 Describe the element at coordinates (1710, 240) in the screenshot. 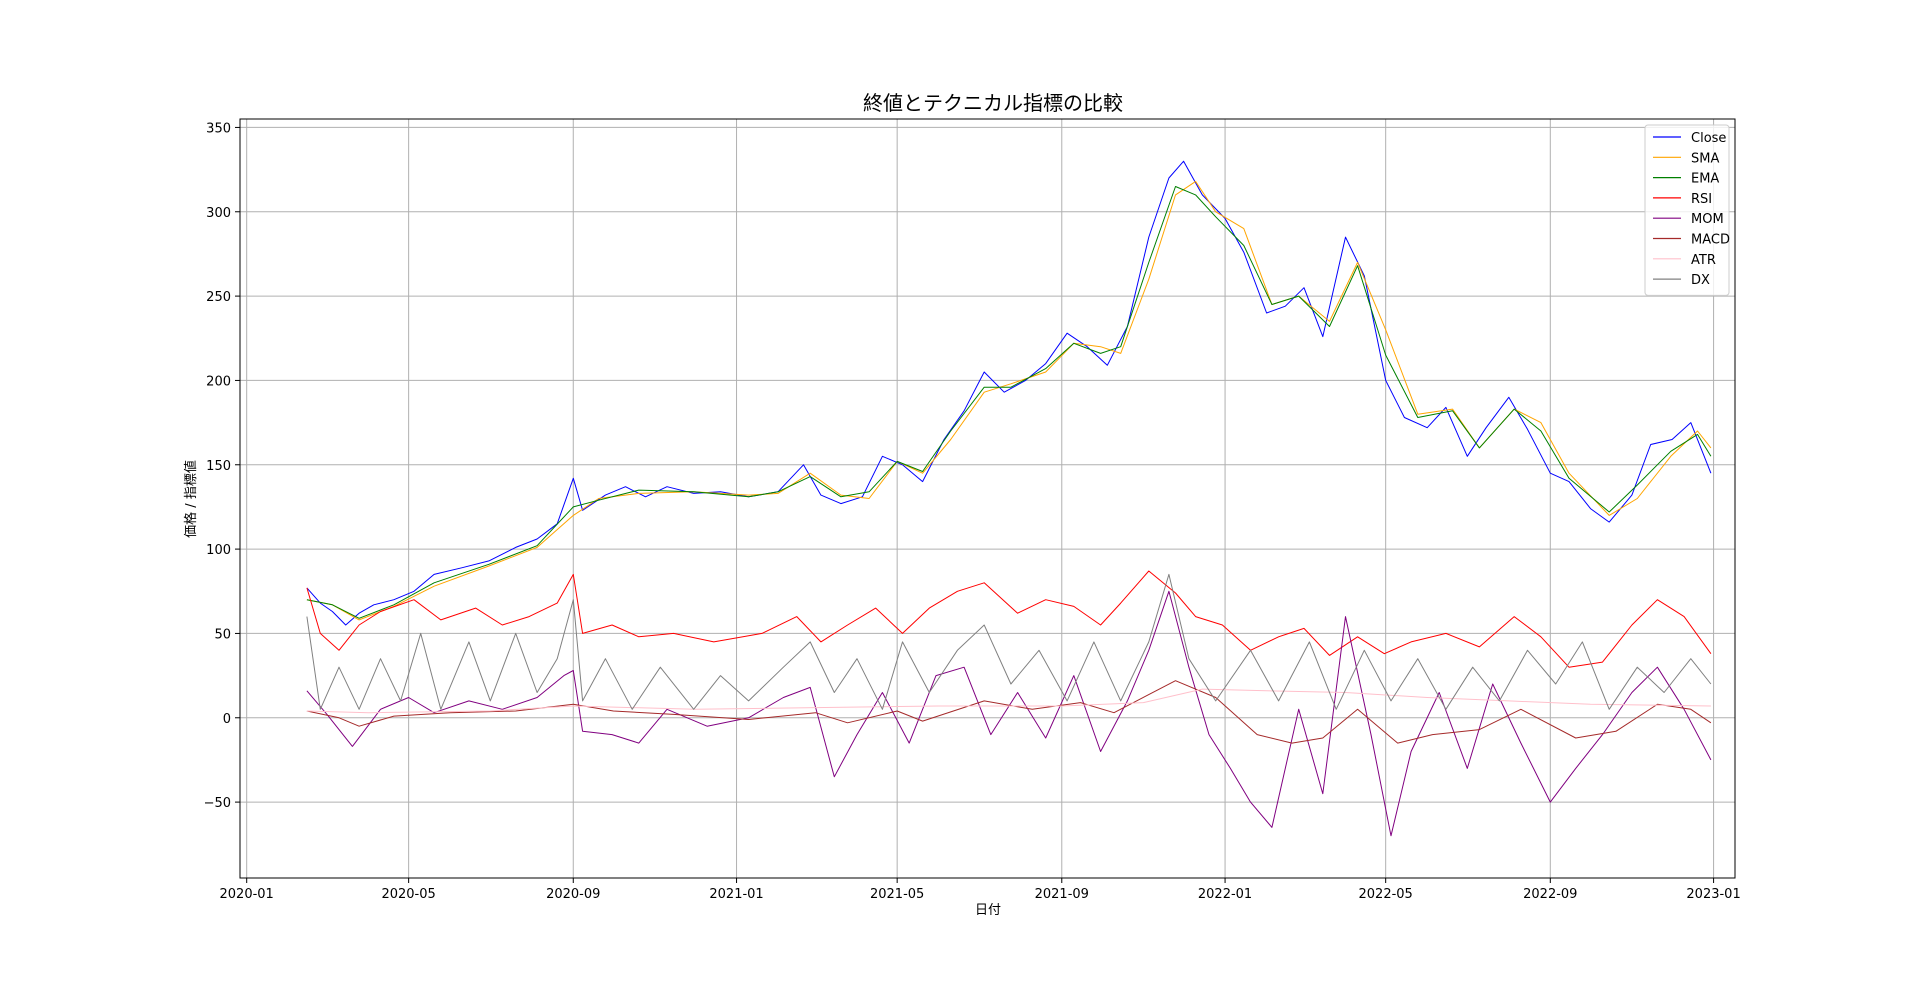

I see `legend-label-macd: MACD` at that location.